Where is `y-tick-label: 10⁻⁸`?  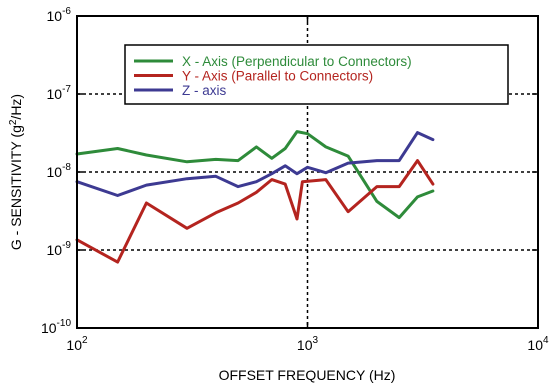
y-tick-label: 10⁻⁸ is located at coordinates (59, 171).